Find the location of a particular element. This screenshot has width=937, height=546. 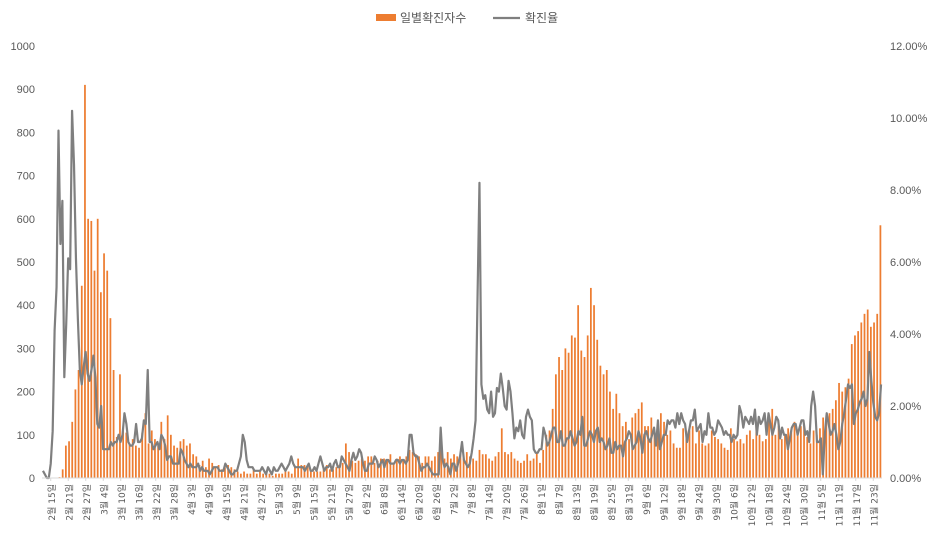

x-tick-label: 5월 21일 is located at coordinates (332, 502).